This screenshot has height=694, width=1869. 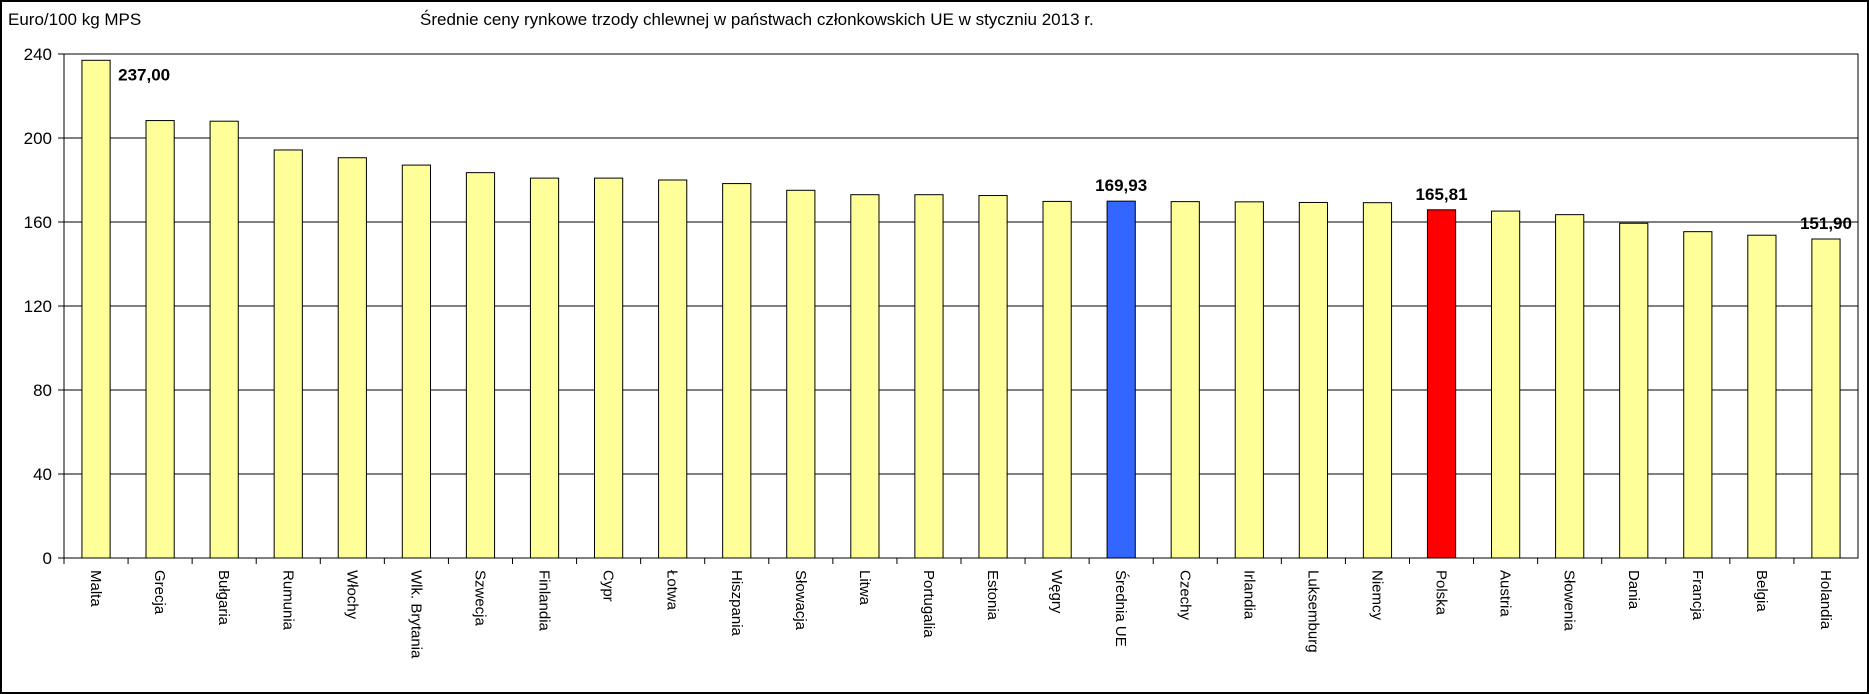 I want to click on y-tick-label: 200, so click(x=38, y=138).